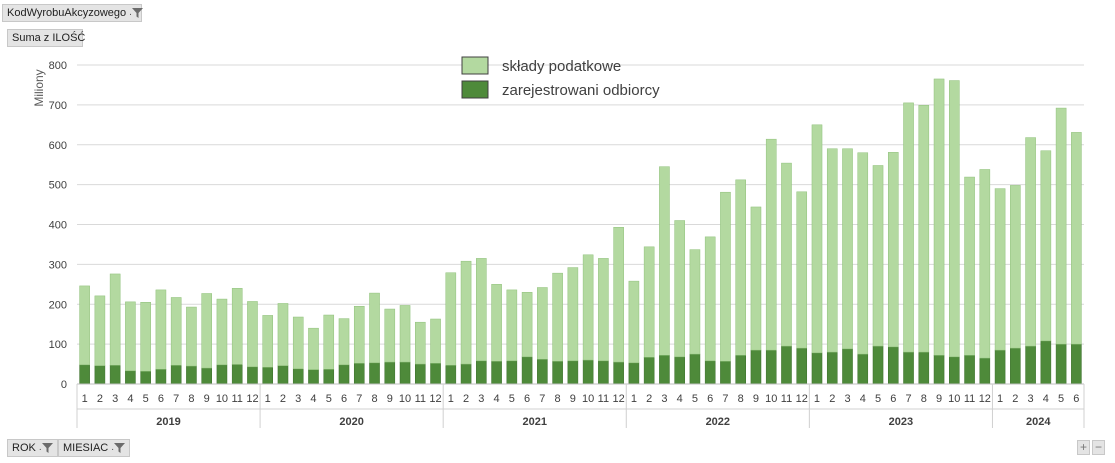 The width and height of the screenshot is (1115, 463). I want to click on filter-field-kodwyrobu: KodWyrobuAkcyzowego ., so click(72, 13).